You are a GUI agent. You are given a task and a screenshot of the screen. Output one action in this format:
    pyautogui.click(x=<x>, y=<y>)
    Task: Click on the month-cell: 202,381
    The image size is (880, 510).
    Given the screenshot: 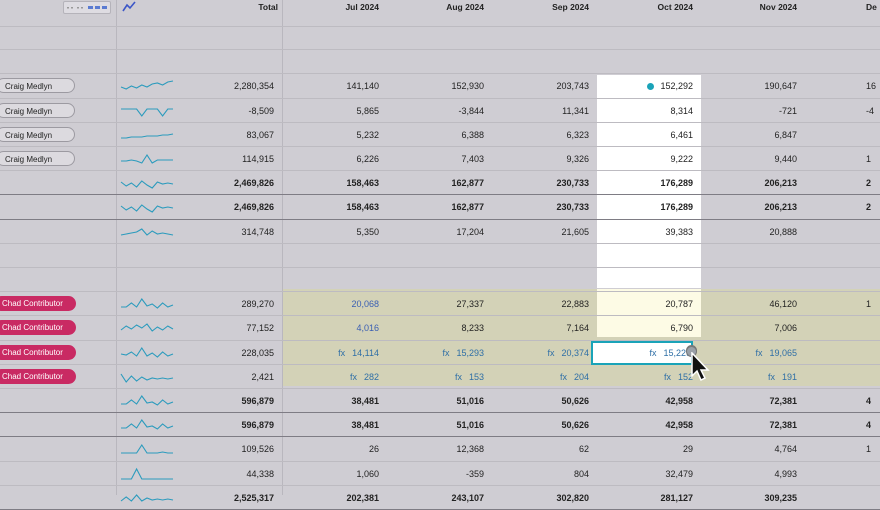 What is the action you would take?
    pyautogui.click(x=362, y=498)
    